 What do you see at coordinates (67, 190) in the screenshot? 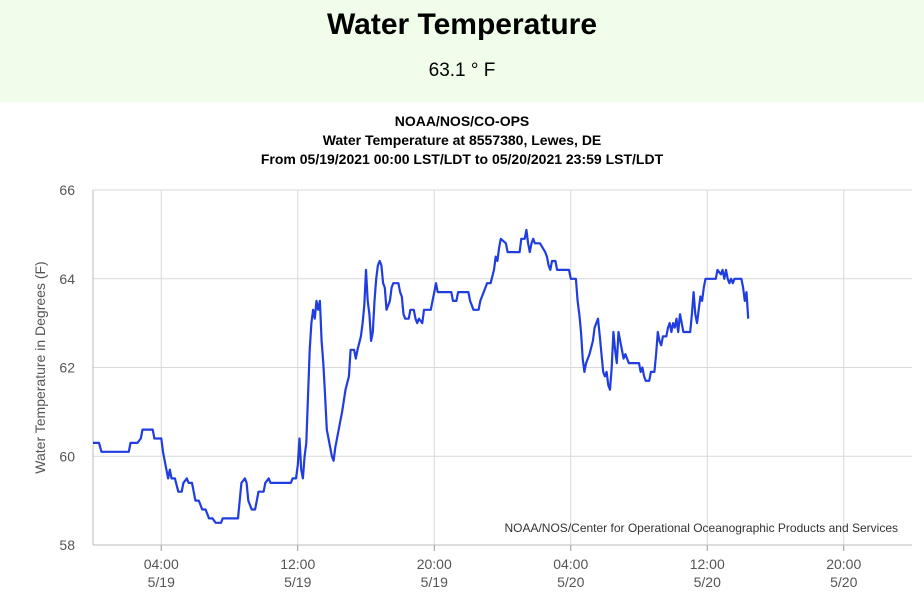
I see `y-tick-label: 66` at bounding box center [67, 190].